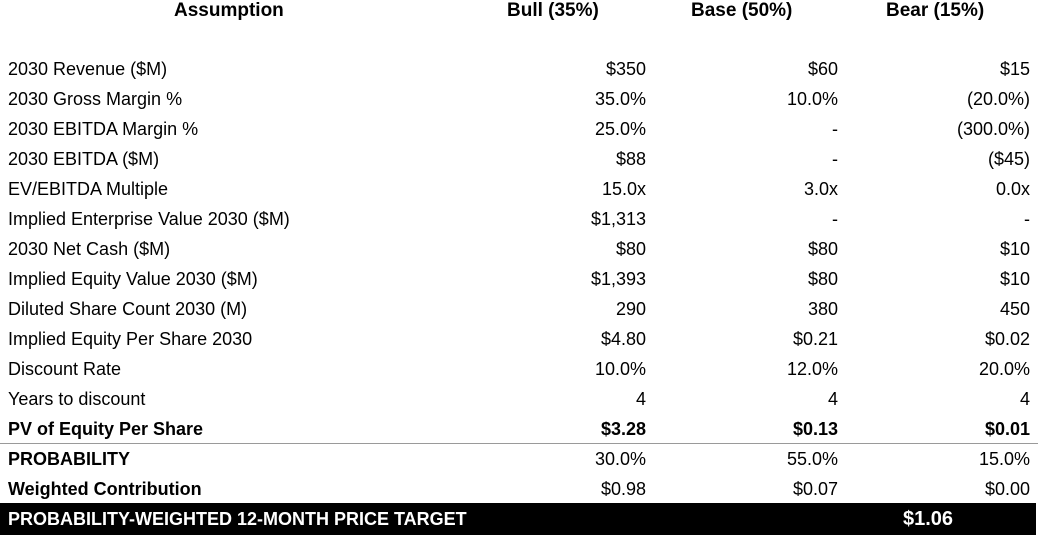 The image size is (1060, 546). Describe the element at coordinates (812, 459) in the screenshot. I see `base-value: 55.0%` at that location.